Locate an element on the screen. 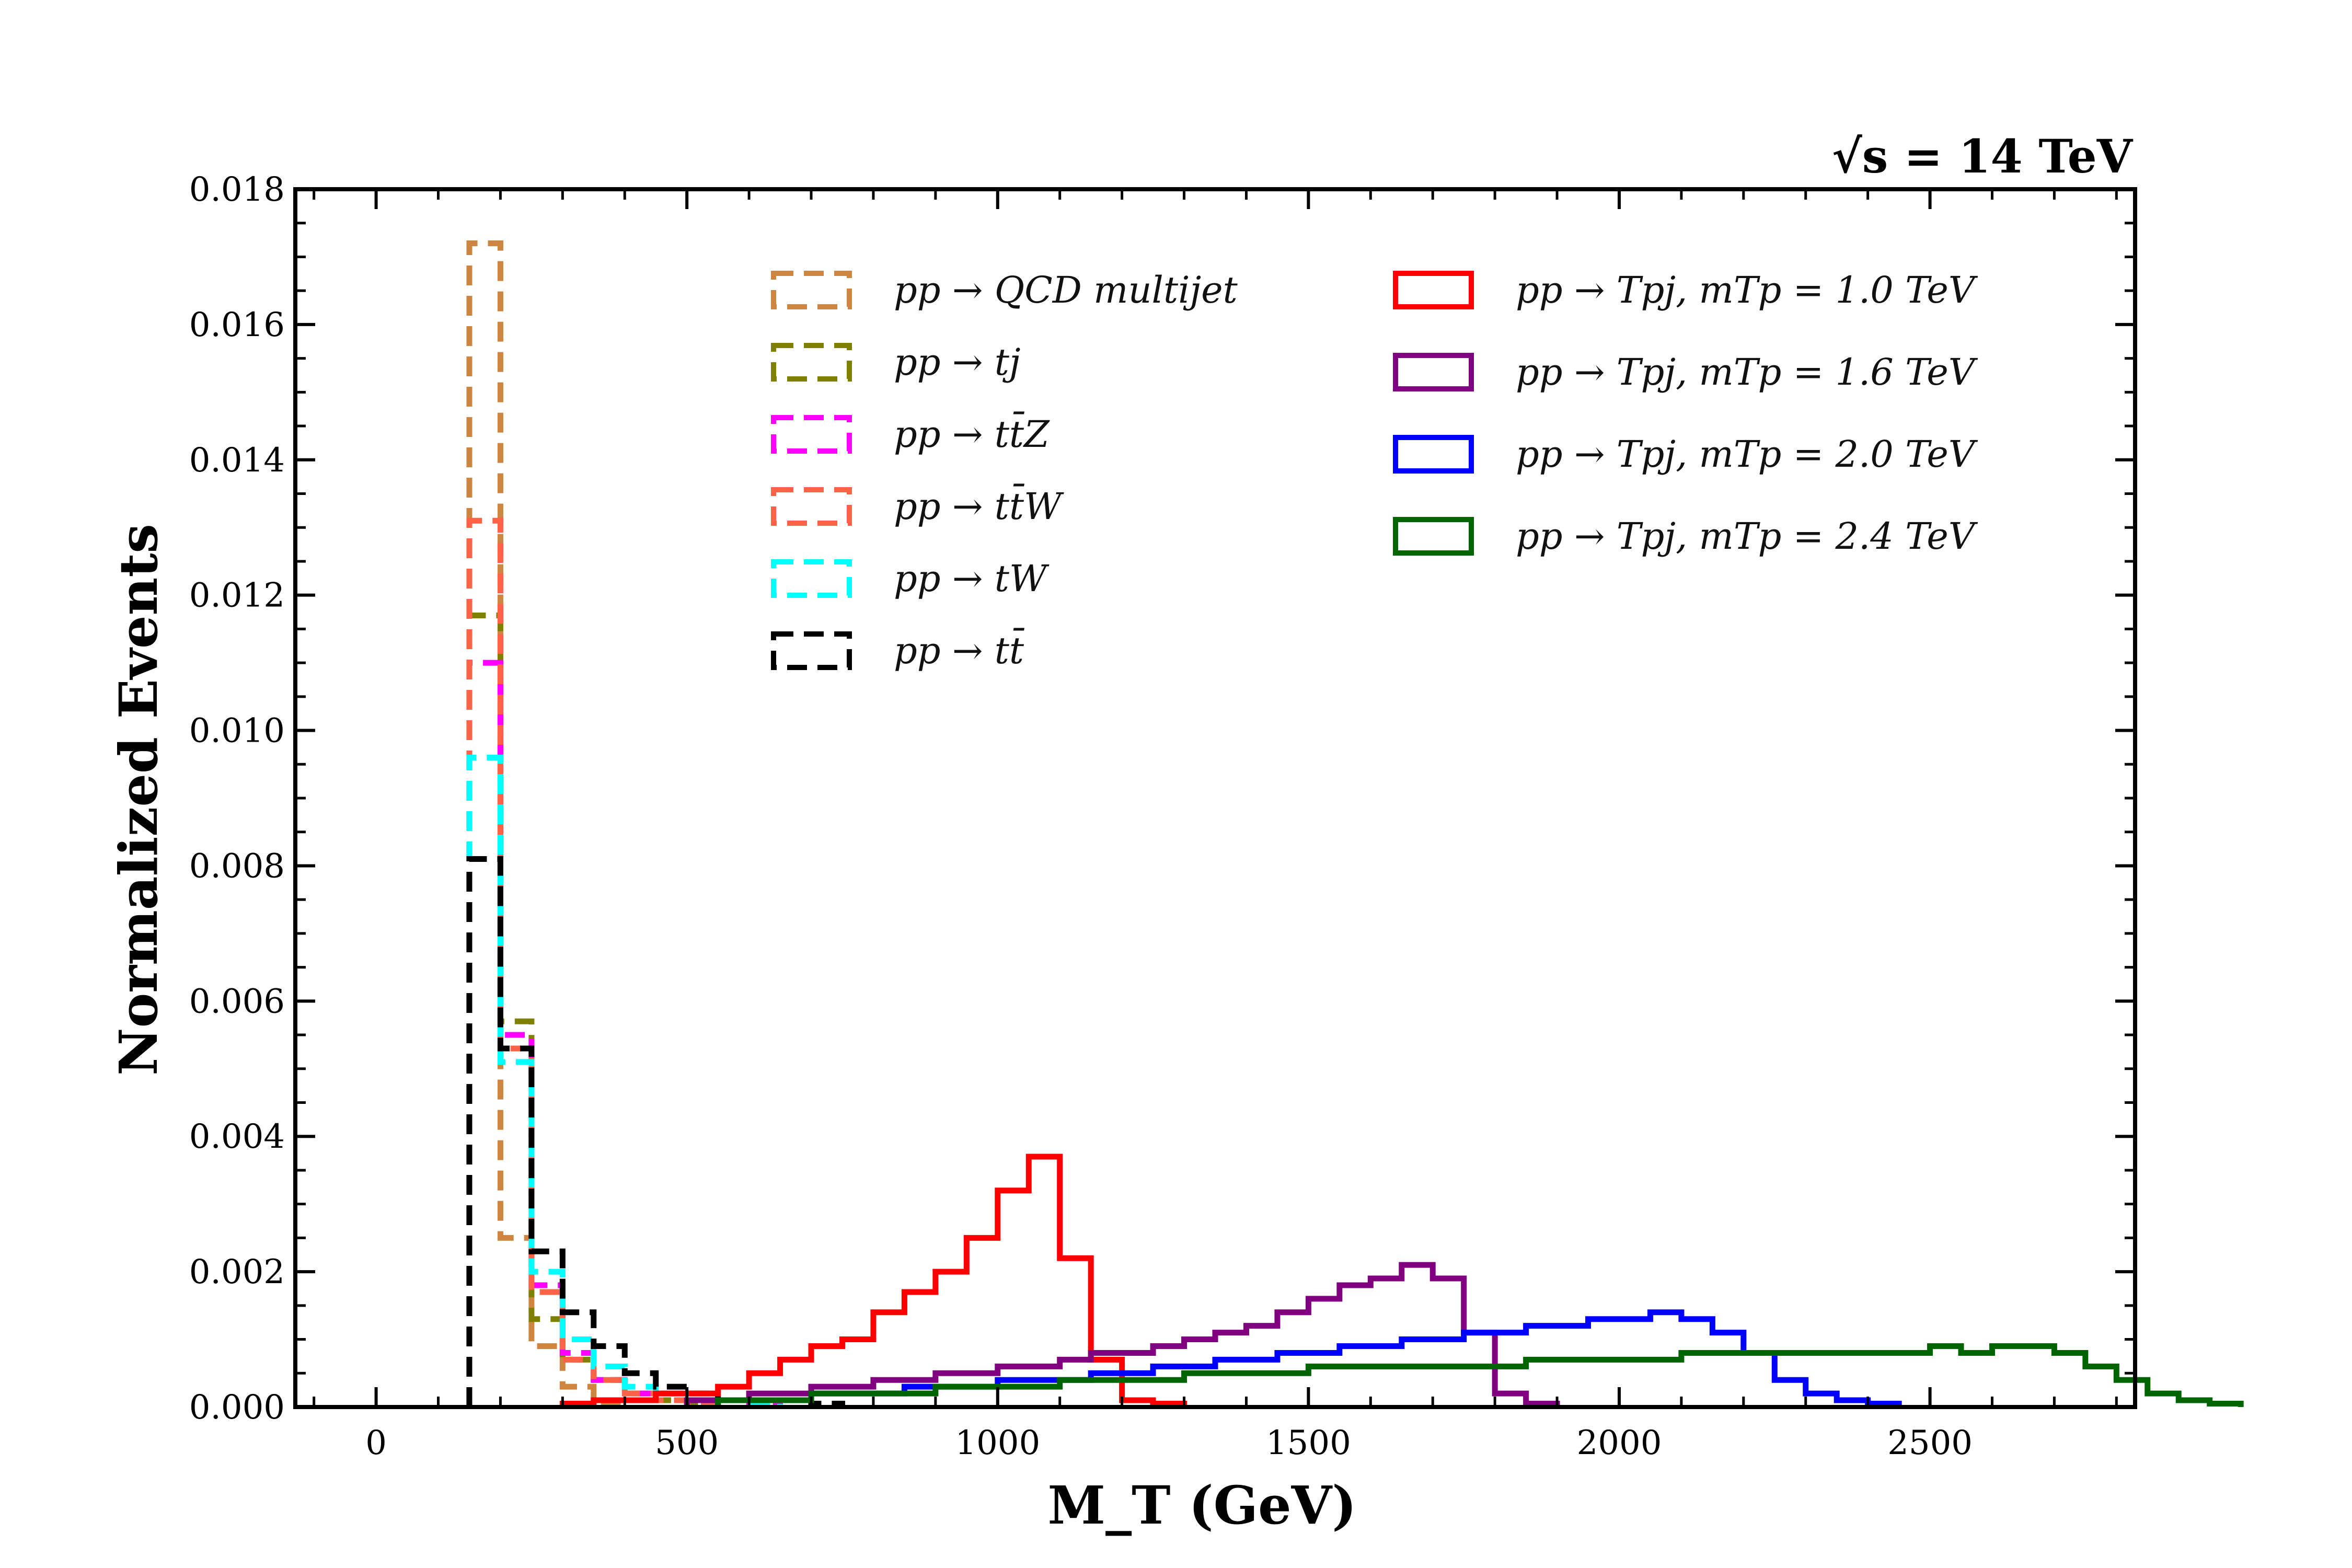  legend-left-label-5: pp → tt̄ is located at coordinates (959, 650).